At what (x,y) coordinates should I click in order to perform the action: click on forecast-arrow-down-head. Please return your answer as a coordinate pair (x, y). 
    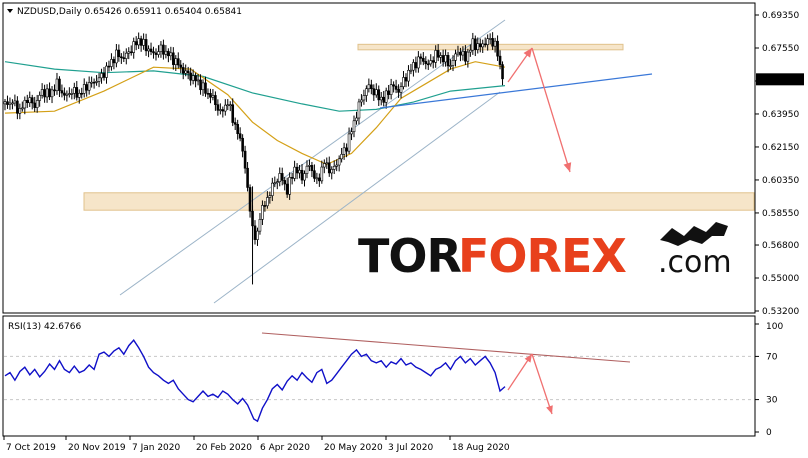
    Looking at the image, I should click on (567, 167).